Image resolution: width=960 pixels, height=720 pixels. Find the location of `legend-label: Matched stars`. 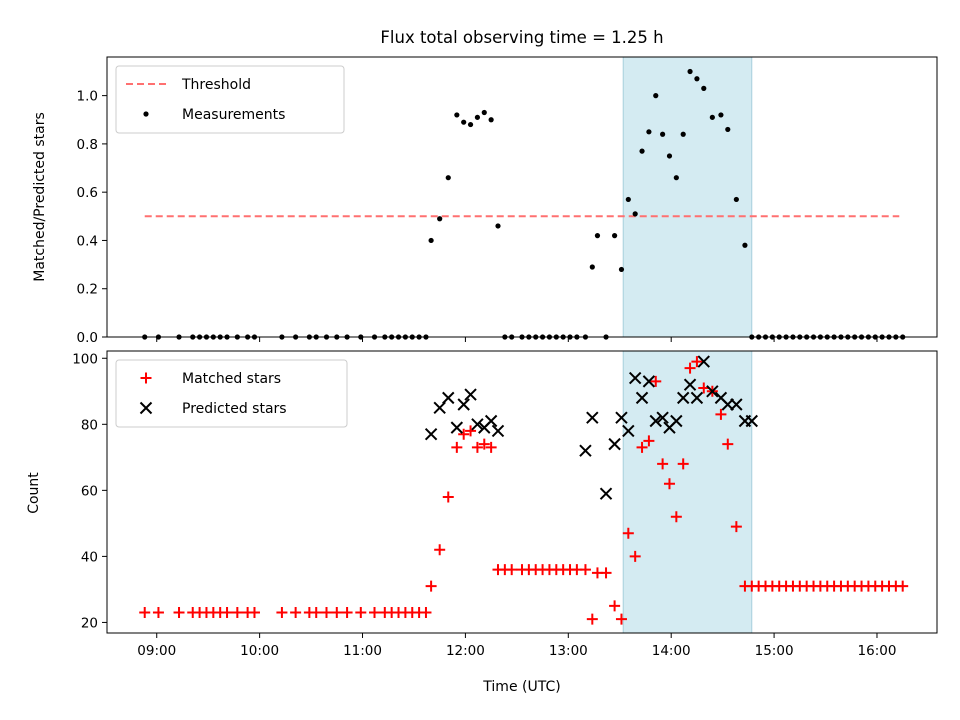

legend-label: Matched stars is located at coordinates (231, 379).